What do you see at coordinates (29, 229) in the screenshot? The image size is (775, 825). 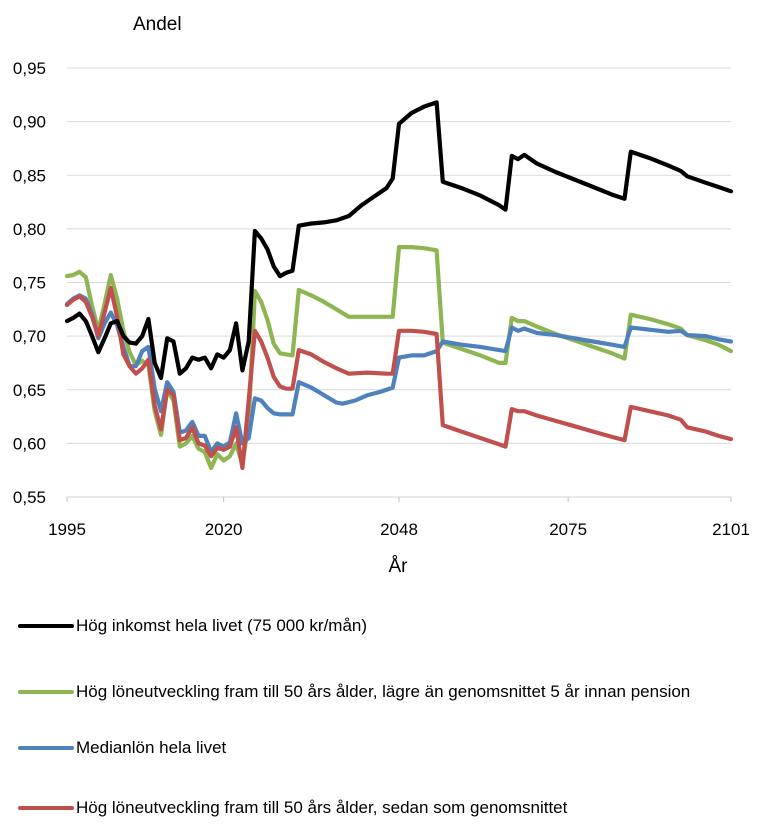 I see `y-tick-label: 0,80` at bounding box center [29, 229].